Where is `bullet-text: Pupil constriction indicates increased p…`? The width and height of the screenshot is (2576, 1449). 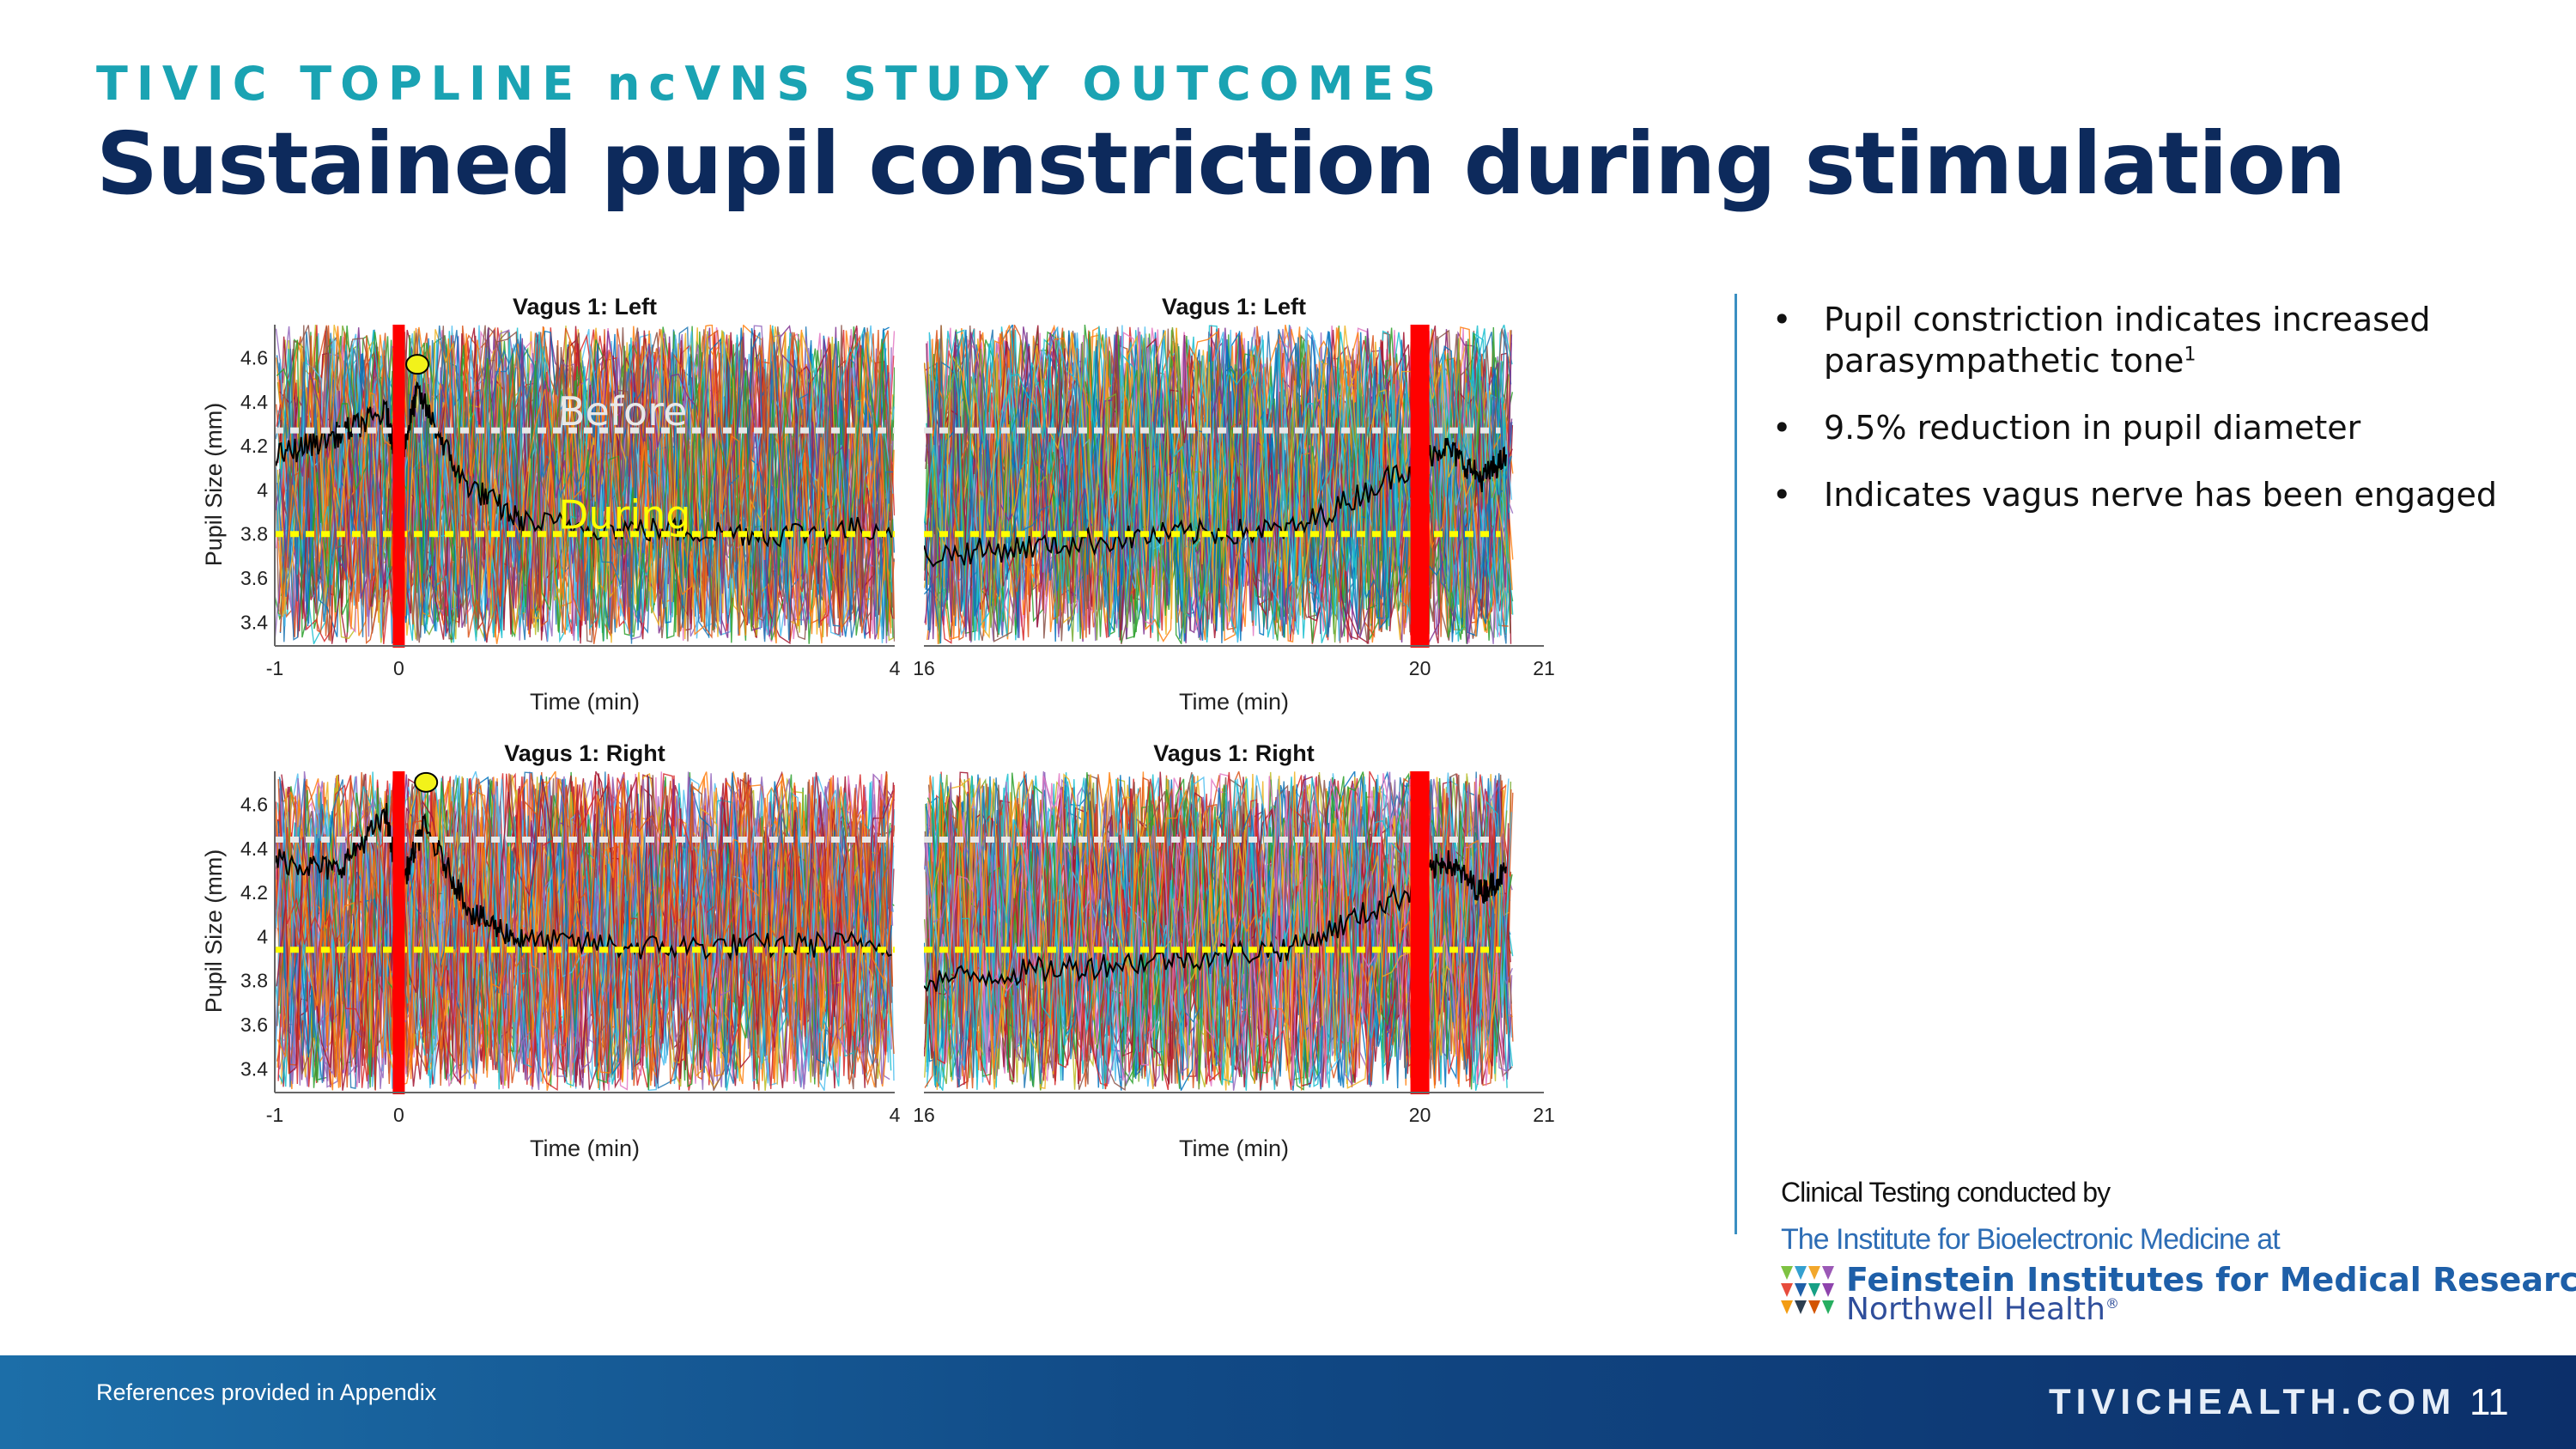 bullet-text: Pupil constriction indicates increased p… is located at coordinates (2127, 340).